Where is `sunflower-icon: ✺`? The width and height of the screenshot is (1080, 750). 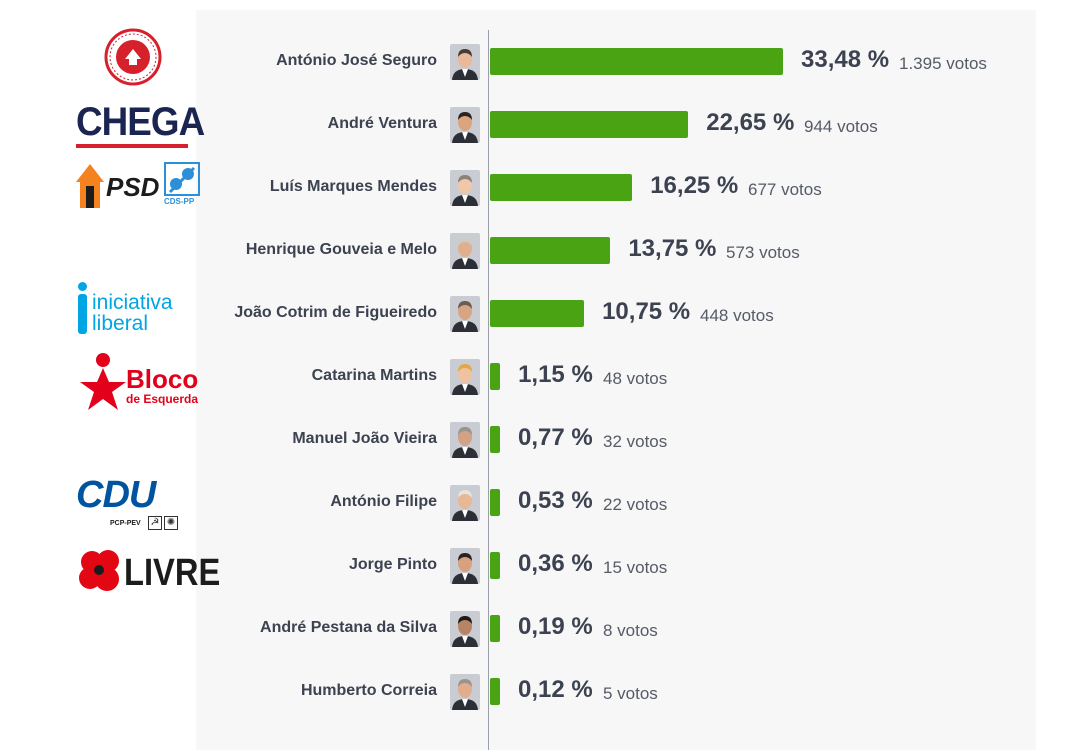 sunflower-icon: ✺ is located at coordinates (171, 523).